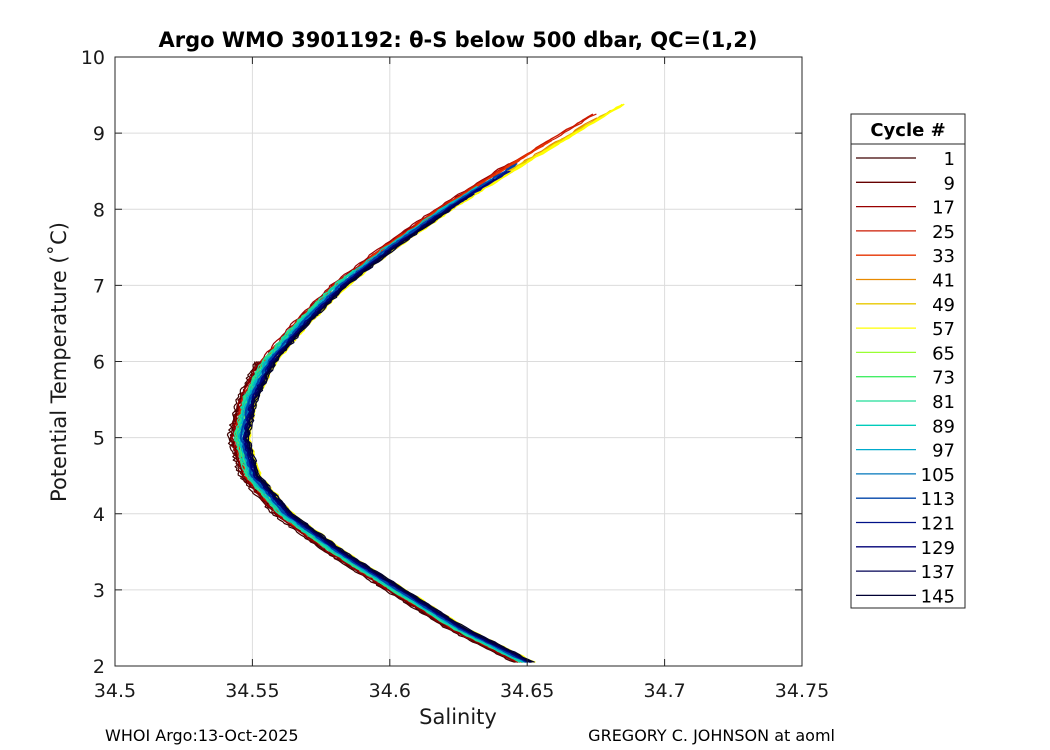  I want to click on legend-entry-label: 89, so click(943, 426).